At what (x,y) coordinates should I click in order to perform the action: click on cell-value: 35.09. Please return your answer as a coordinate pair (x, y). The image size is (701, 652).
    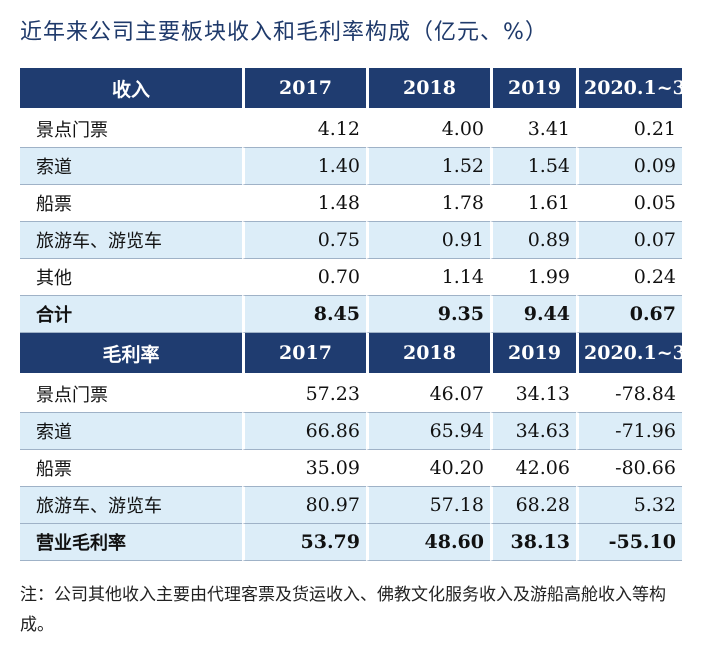
    Looking at the image, I should click on (304, 468).